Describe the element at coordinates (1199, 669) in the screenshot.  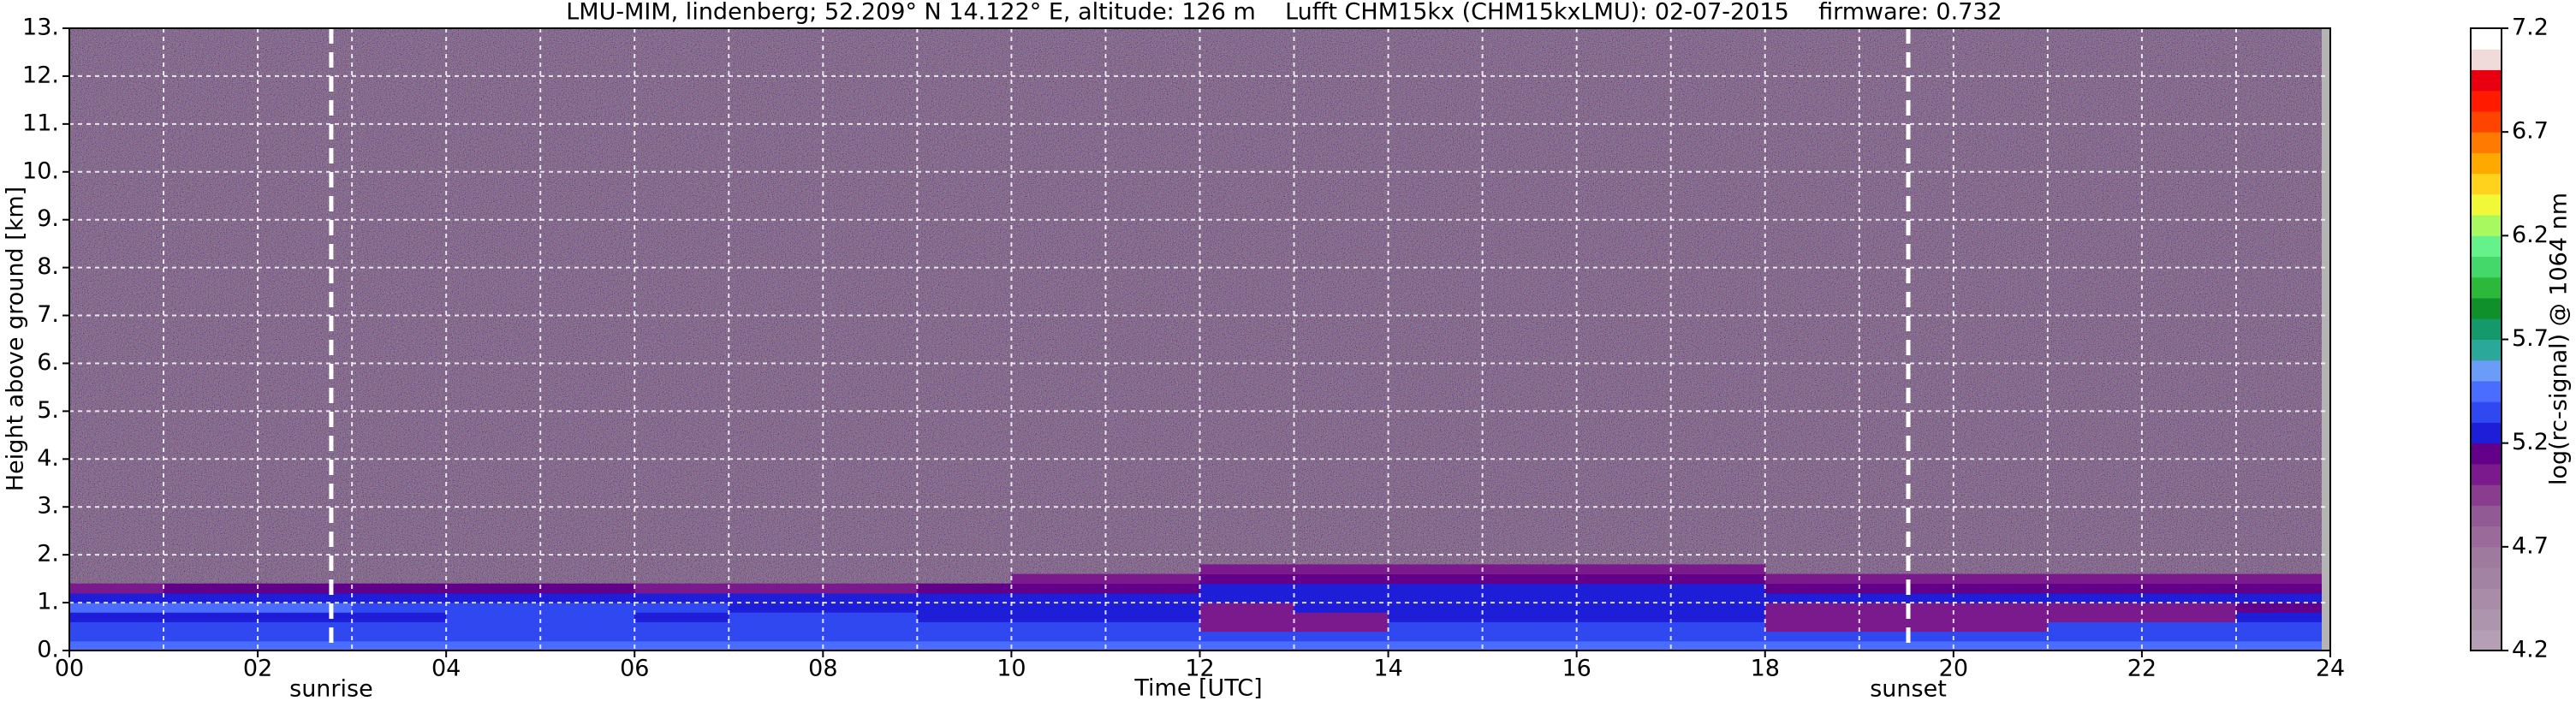
I see `x-tick-label: 12` at that location.